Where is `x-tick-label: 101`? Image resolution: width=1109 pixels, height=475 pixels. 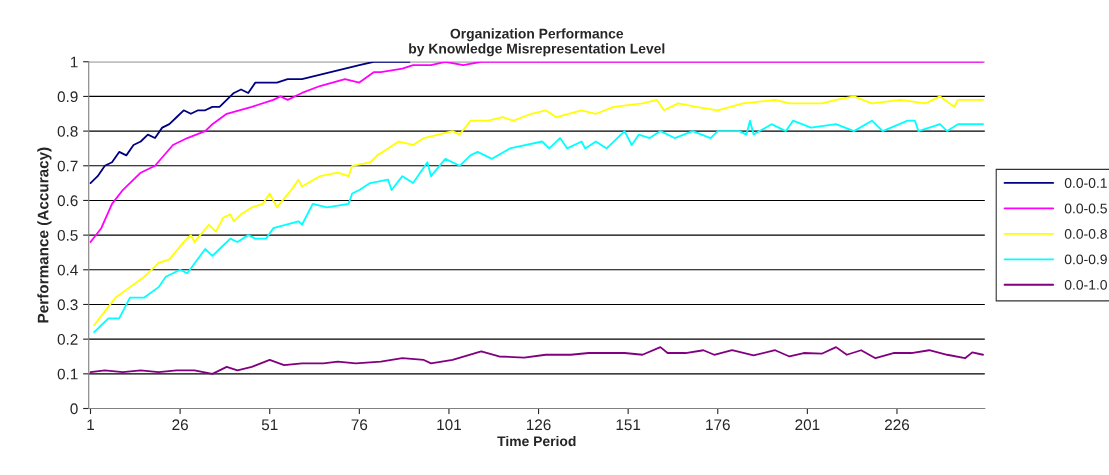 x-tick-label: 101 is located at coordinates (449, 425).